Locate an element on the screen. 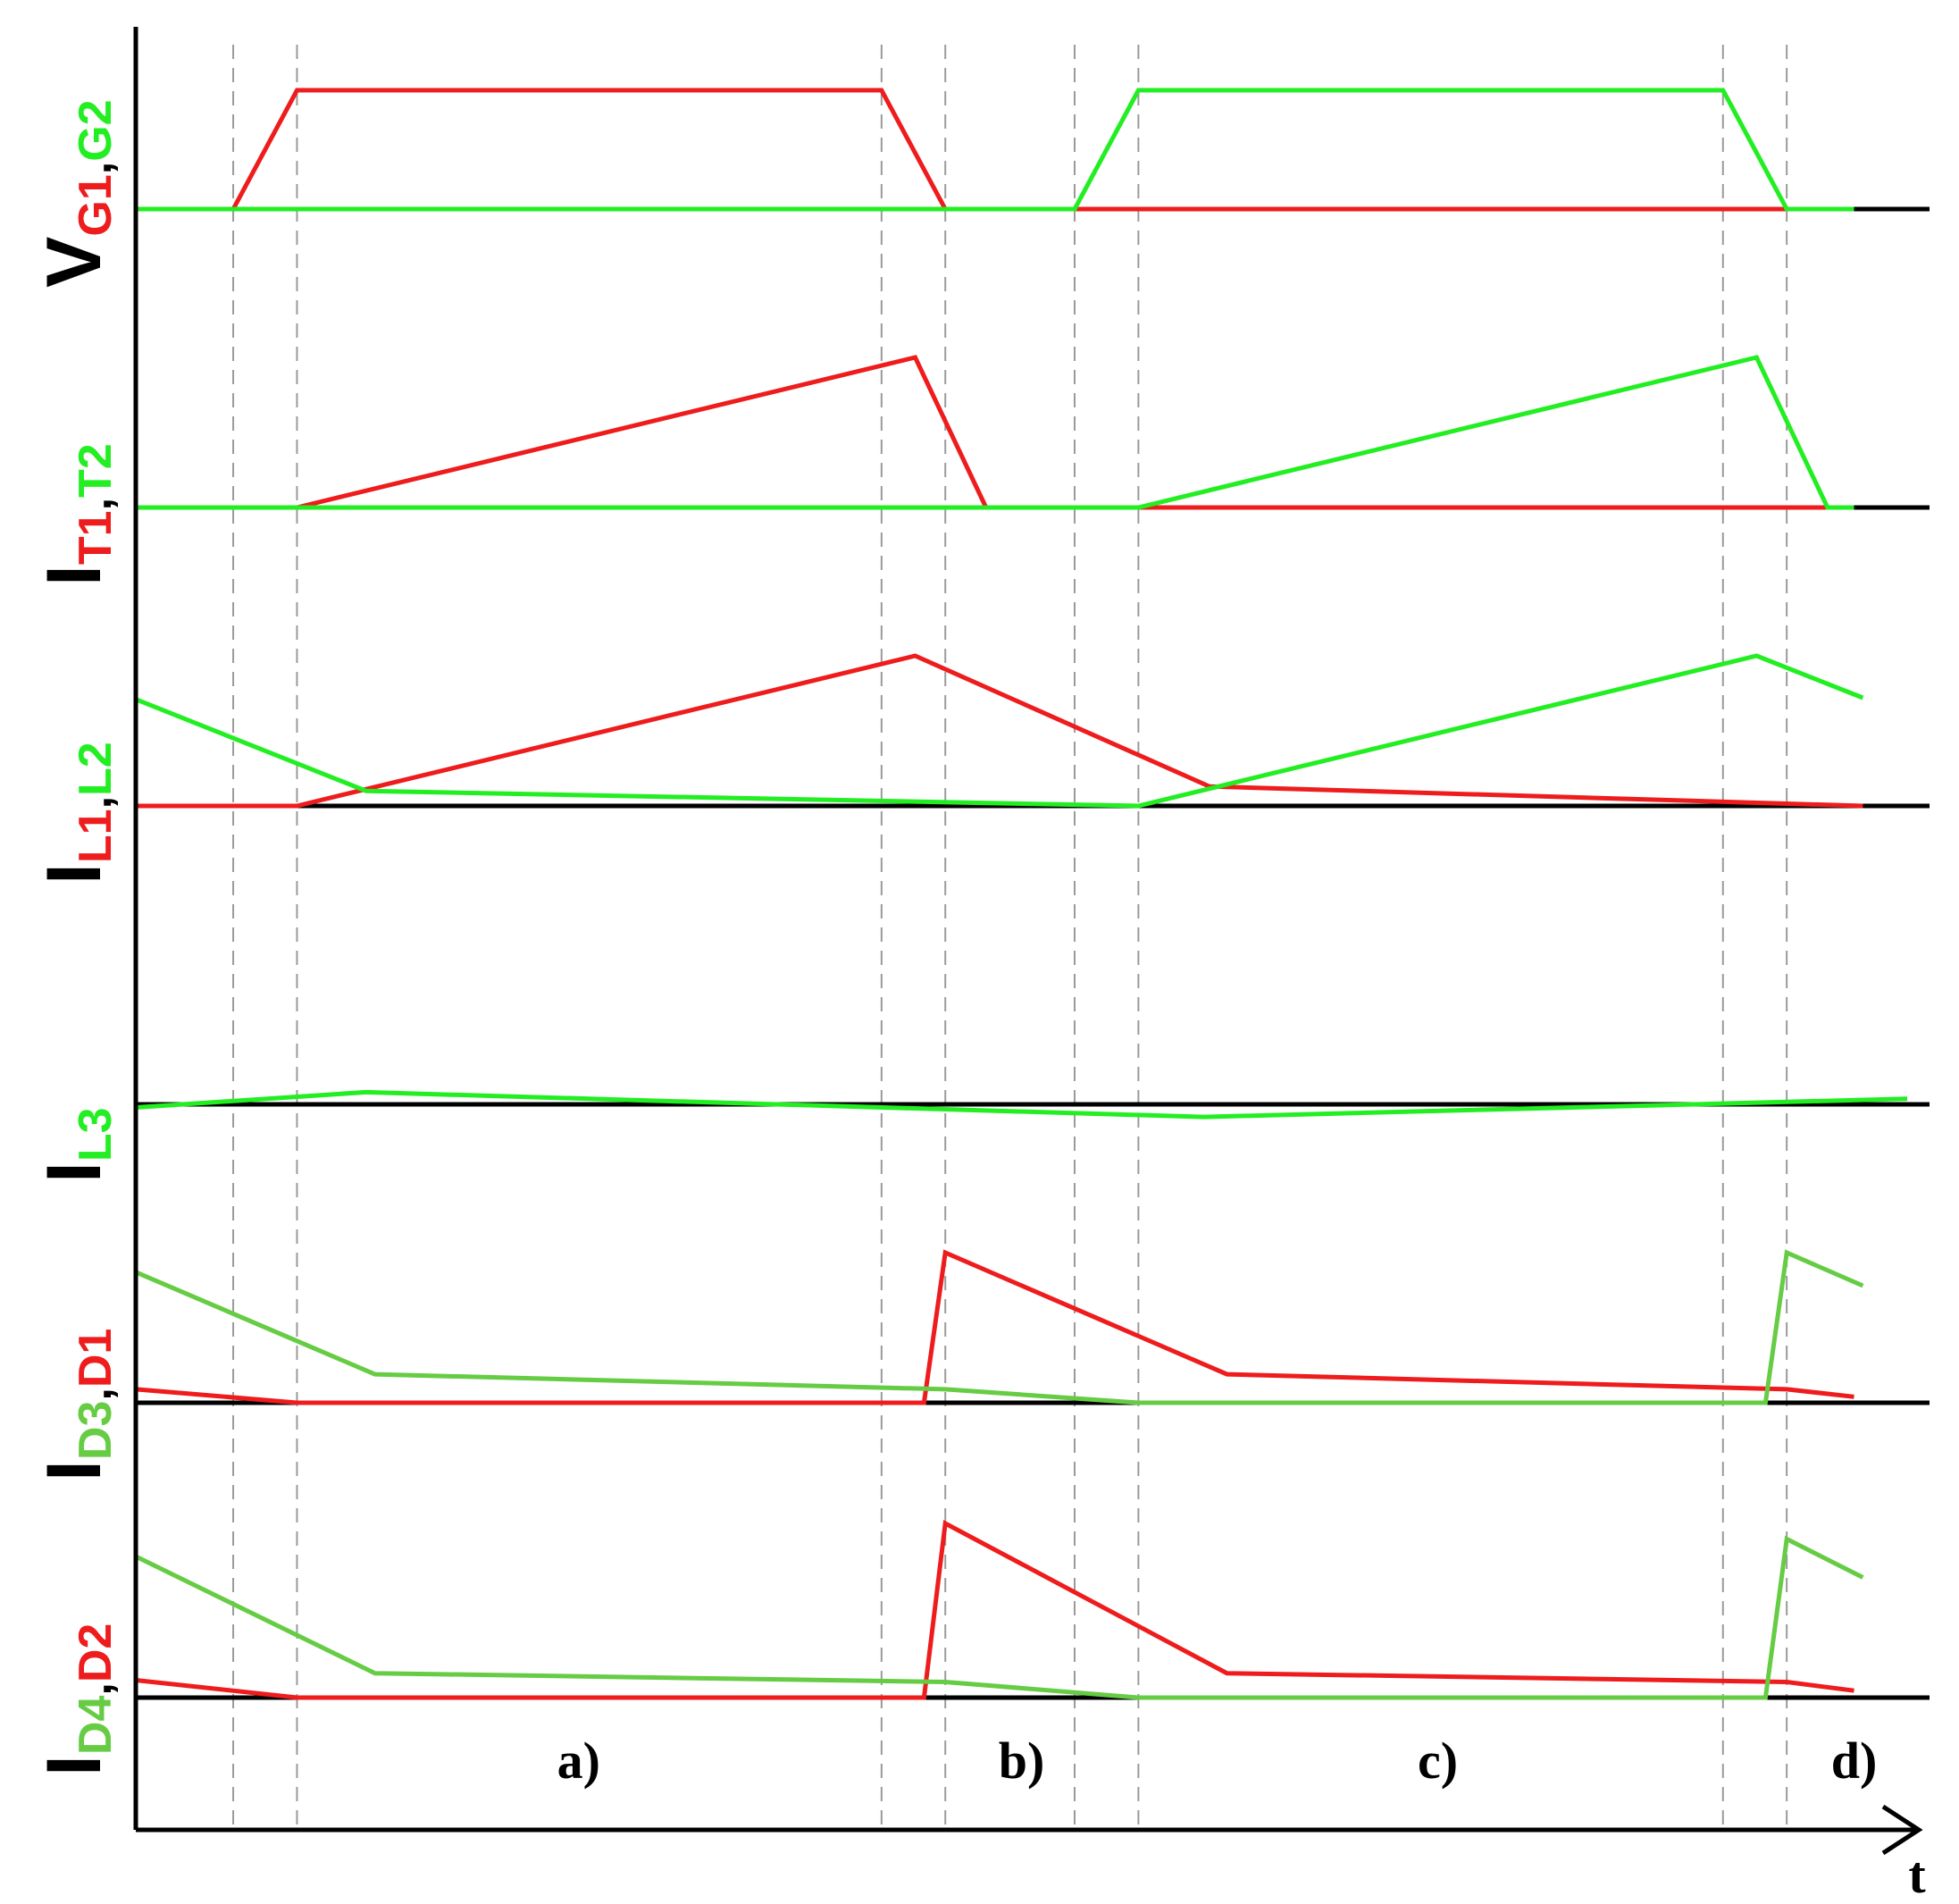  row-label-vg: VG1,G2 is located at coordinates (76, 194).